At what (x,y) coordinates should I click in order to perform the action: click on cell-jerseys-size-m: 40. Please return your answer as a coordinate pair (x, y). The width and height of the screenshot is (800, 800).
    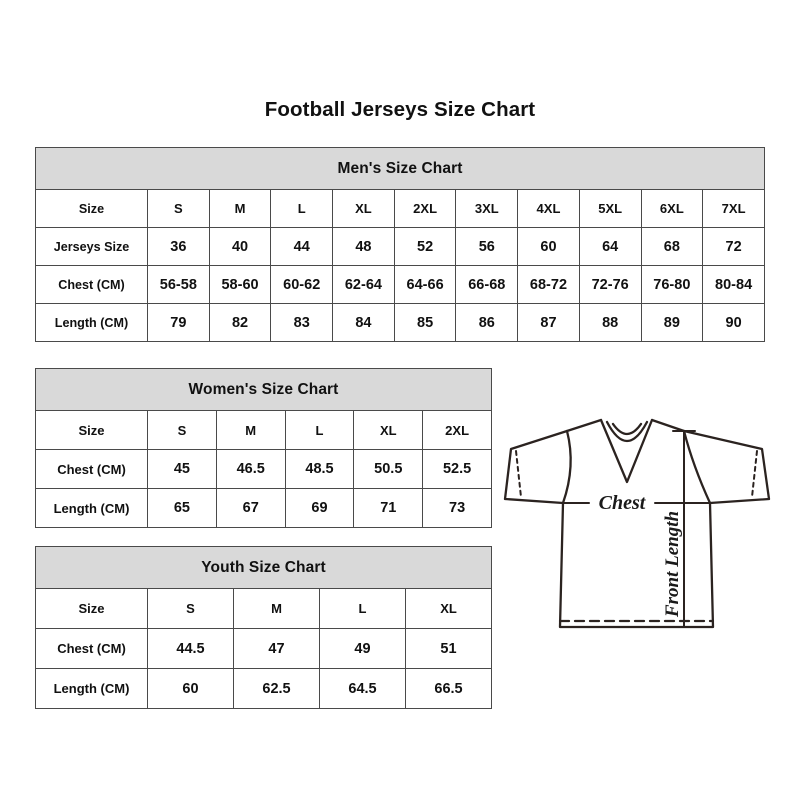
    Looking at the image, I should click on (240, 246).